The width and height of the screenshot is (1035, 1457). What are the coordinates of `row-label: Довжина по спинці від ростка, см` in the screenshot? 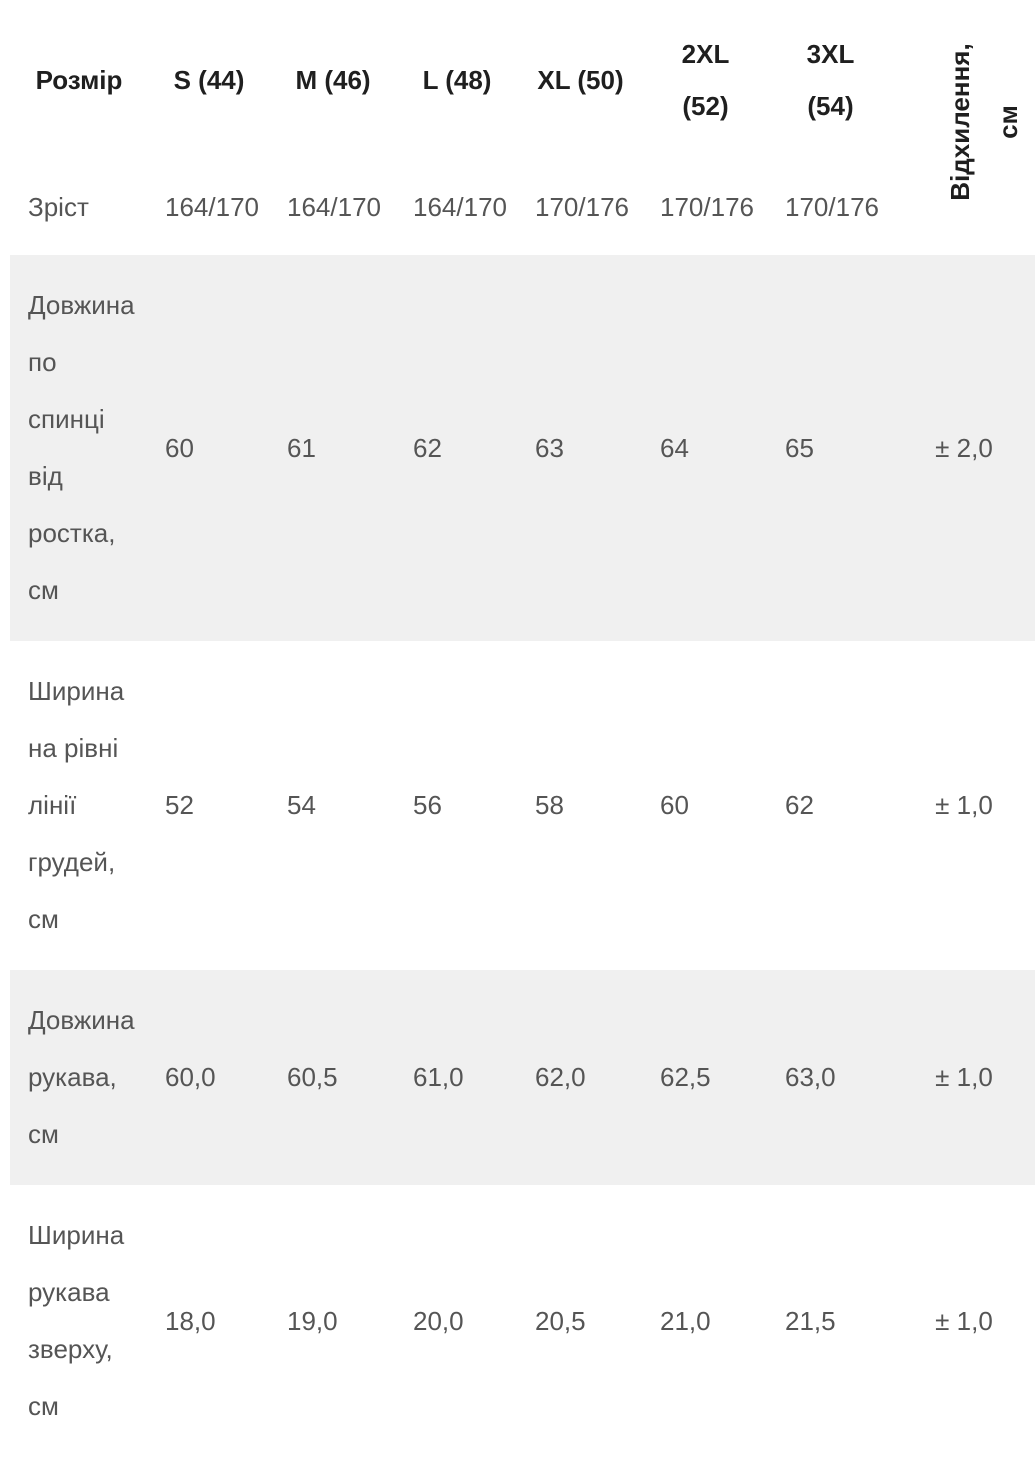 It's located at (79, 448).